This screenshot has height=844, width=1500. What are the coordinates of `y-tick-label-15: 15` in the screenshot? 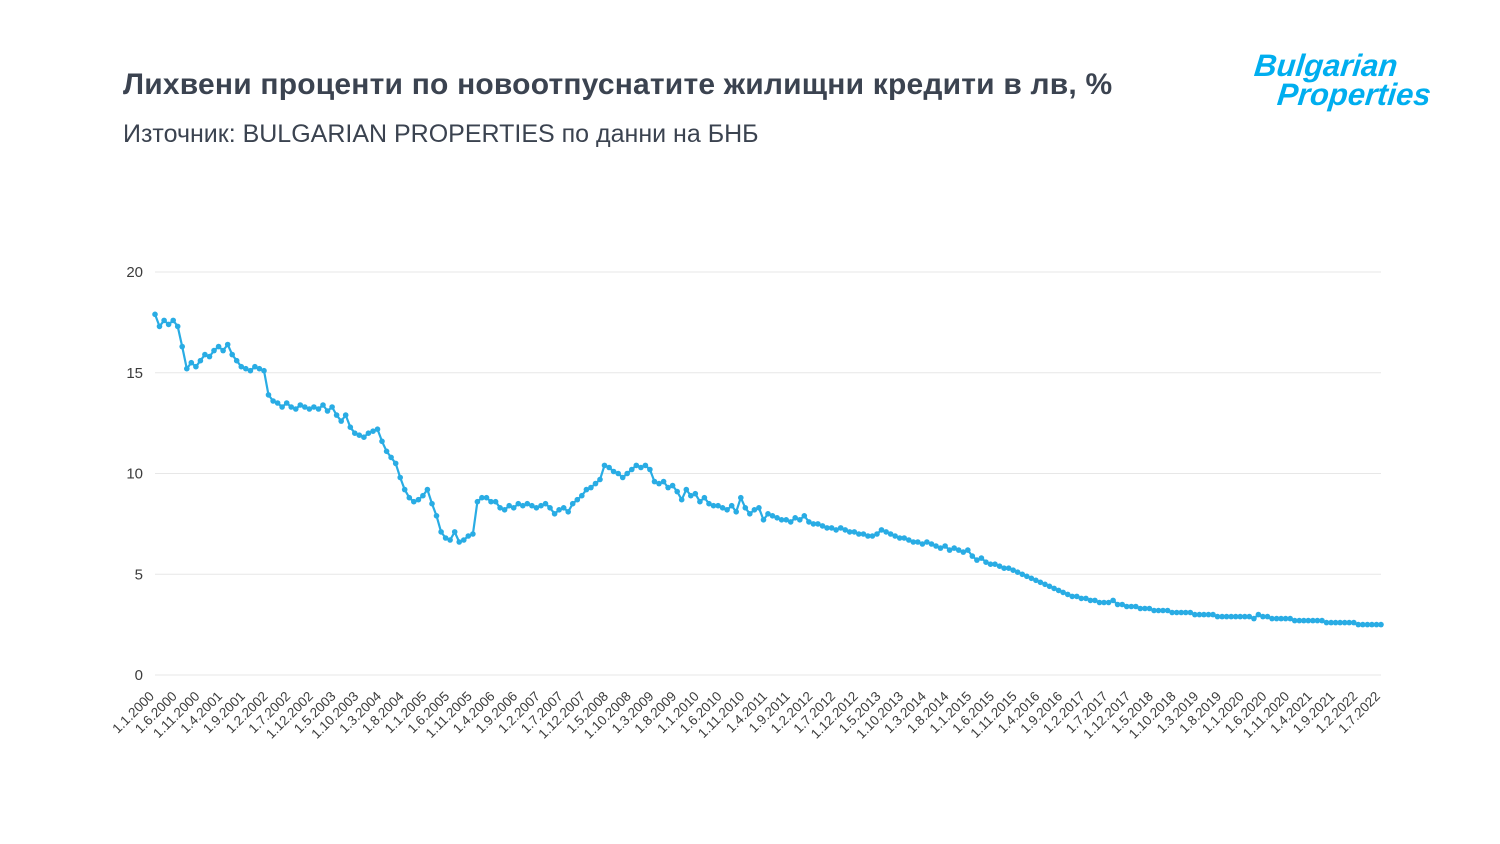 It's located at (134, 373).